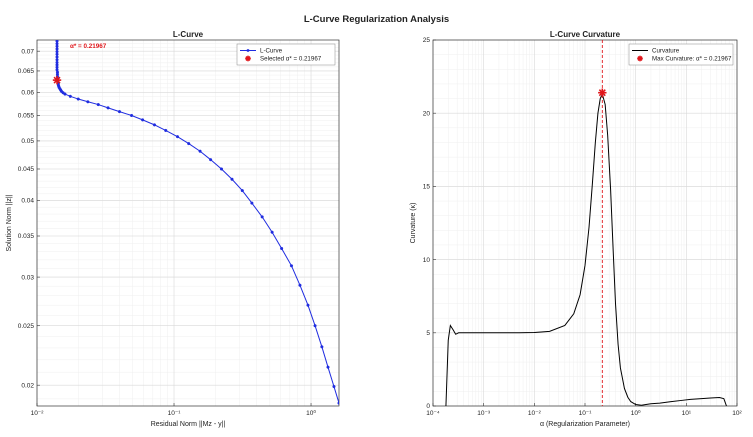 This screenshot has height=437, width=753. What do you see at coordinates (27, 385) in the screenshot?
I see `y-tick-label: 0.02` at bounding box center [27, 385].